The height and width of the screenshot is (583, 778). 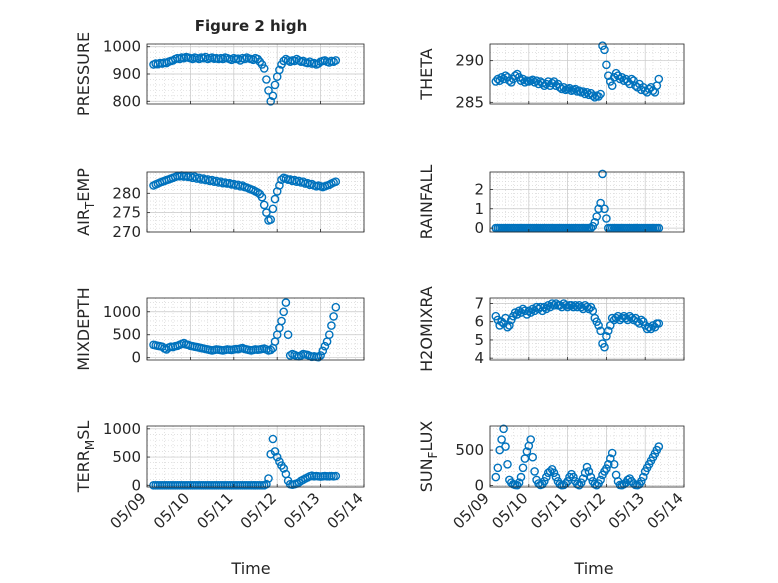 I want to click on y-axis-label: PRESSURE, so click(x=83, y=74).